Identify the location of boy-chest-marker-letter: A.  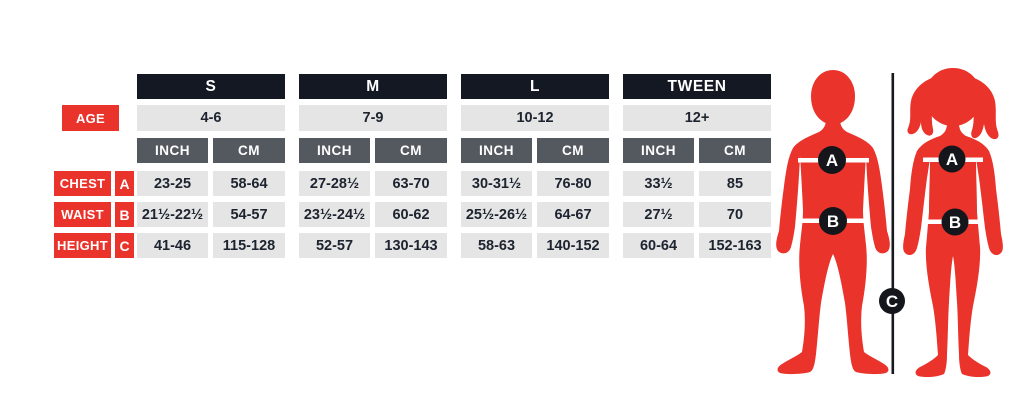
(832, 160).